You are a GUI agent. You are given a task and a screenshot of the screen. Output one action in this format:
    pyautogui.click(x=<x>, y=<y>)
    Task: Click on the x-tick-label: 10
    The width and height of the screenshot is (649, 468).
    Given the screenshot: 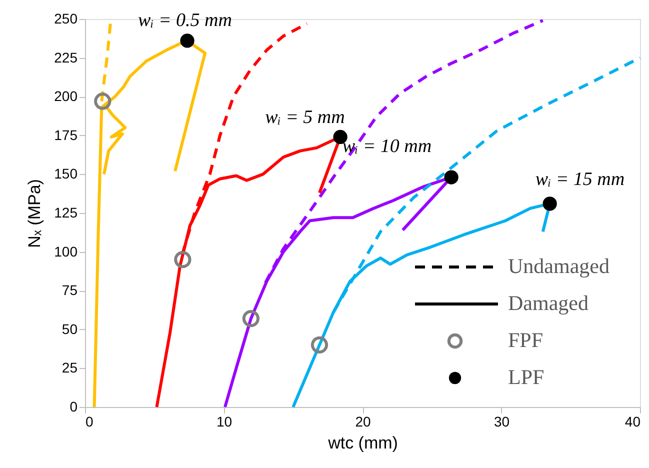 What is the action you would take?
    pyautogui.click(x=224, y=422)
    